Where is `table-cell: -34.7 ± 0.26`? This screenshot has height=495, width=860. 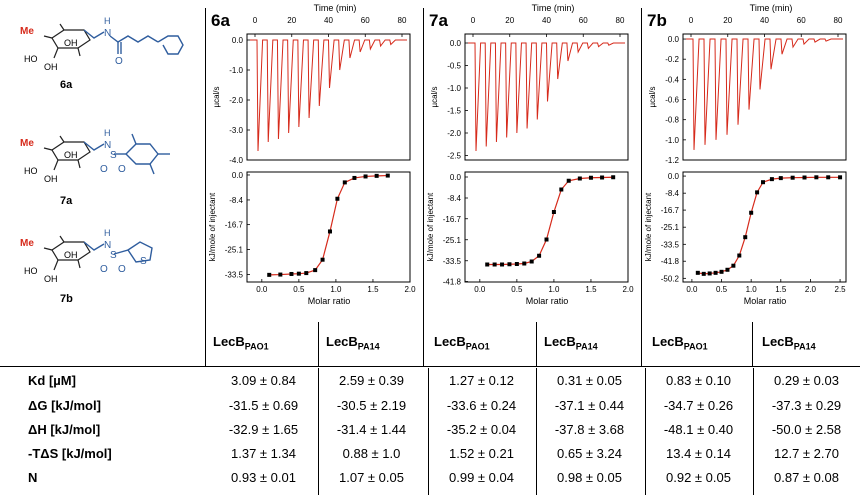
table-cell: -34.7 ± 0.26 is located at coordinates (698, 405).